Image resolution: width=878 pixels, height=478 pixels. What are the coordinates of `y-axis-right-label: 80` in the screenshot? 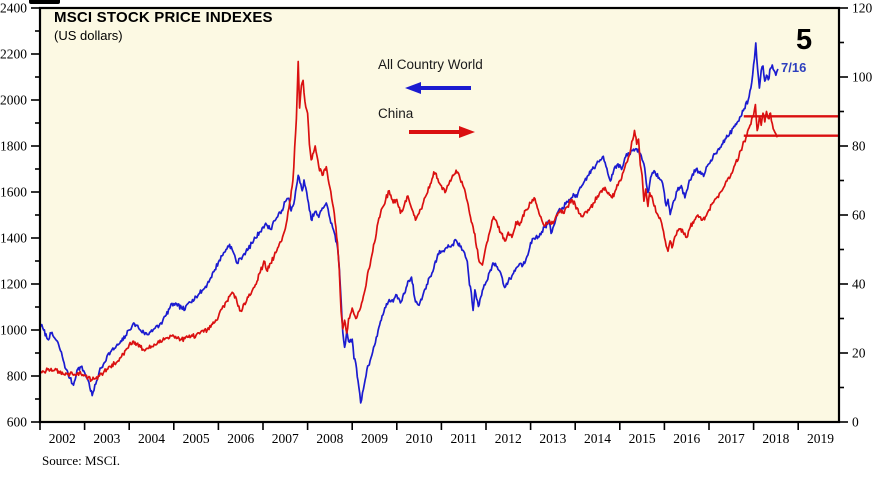 It's located at (859, 146).